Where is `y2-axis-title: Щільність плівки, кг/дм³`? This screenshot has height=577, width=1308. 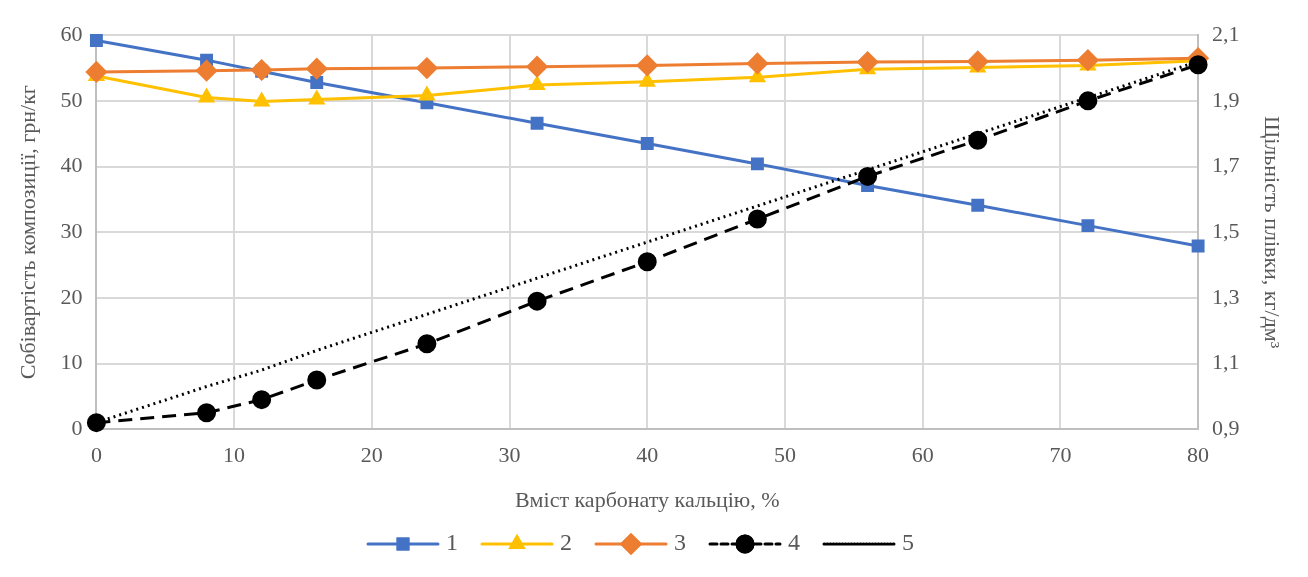 y2-axis-title: Щільність плівки, кг/дм³ is located at coordinates (1273, 232).